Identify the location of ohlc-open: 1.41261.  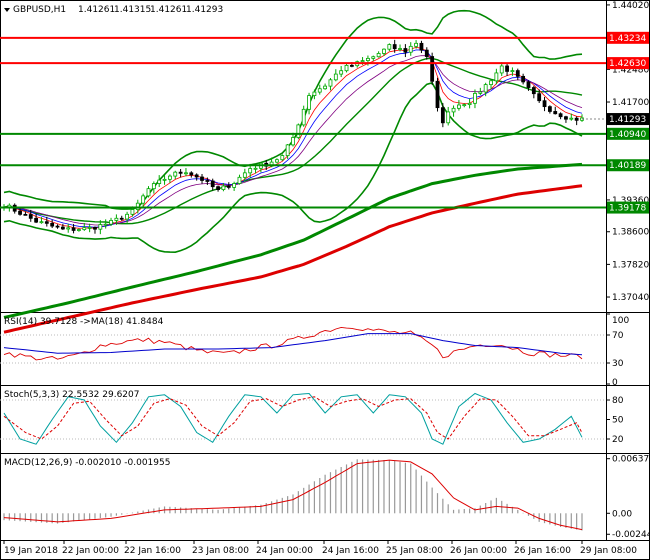
(96, 10).